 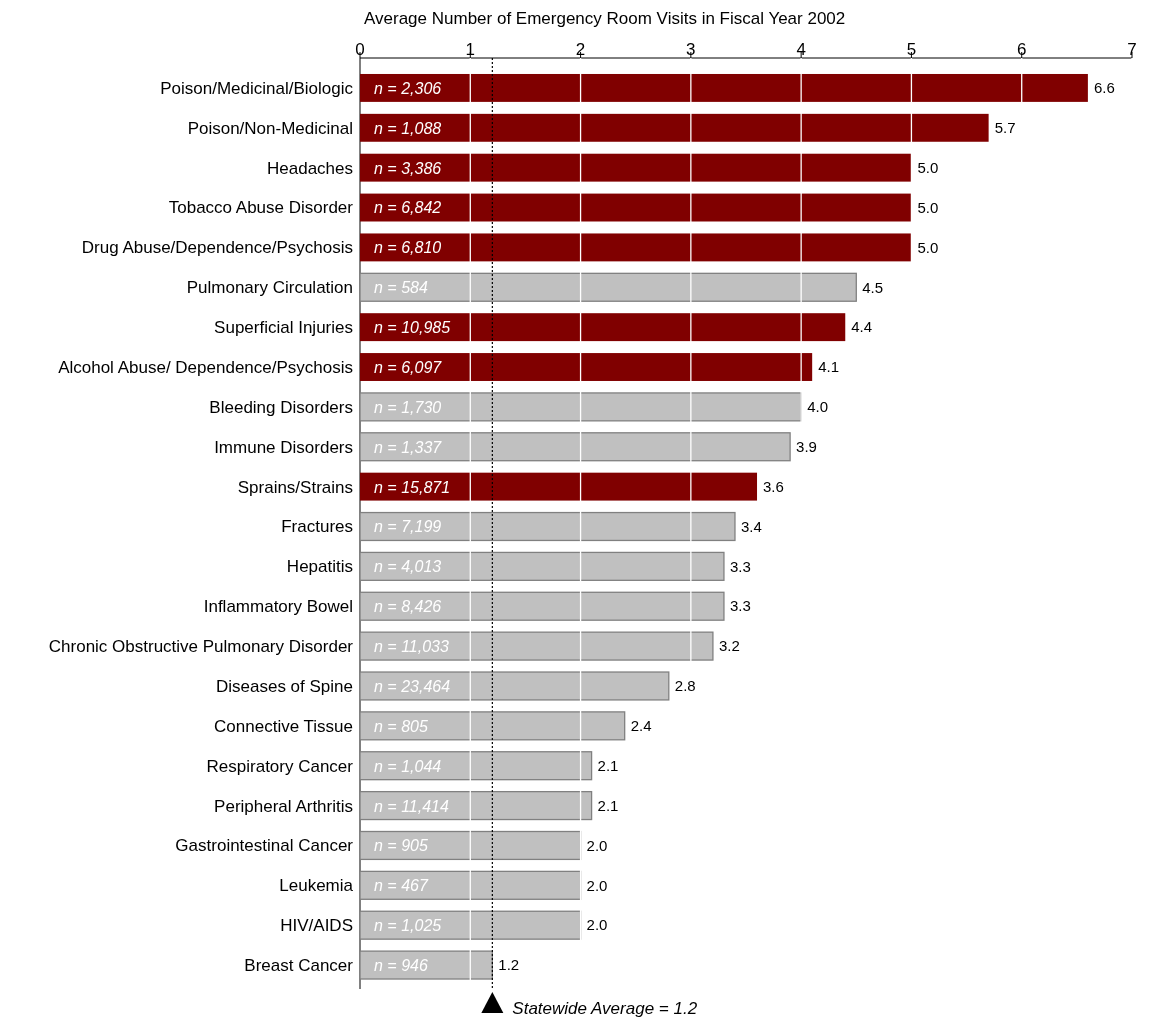 What do you see at coordinates (1021, 49) in the screenshot?
I see `x-tick-label: 6` at bounding box center [1021, 49].